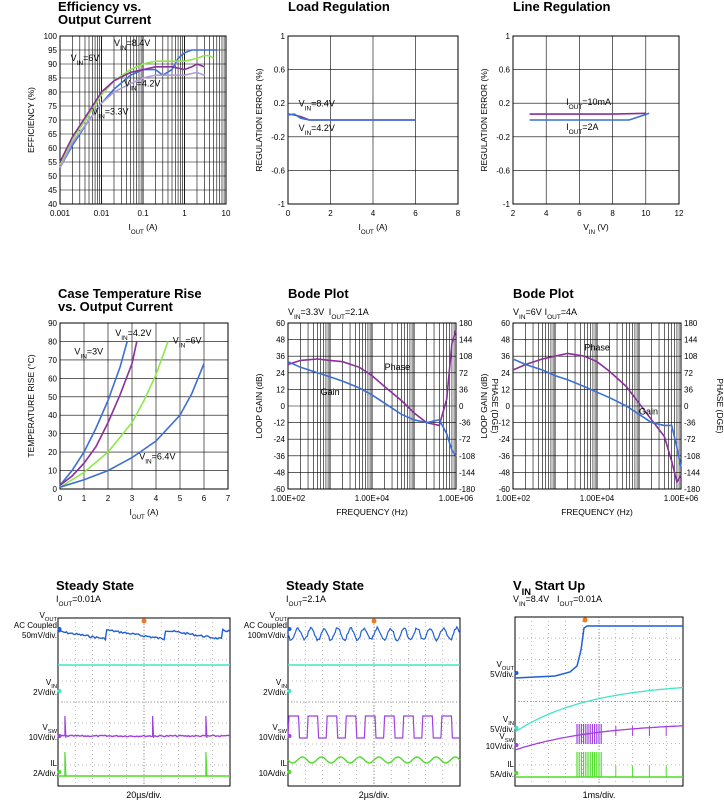 The width and height of the screenshot is (724, 800). Describe the element at coordinates (52, 120) in the screenshot. I see `y-tick-label: 70` at that location.